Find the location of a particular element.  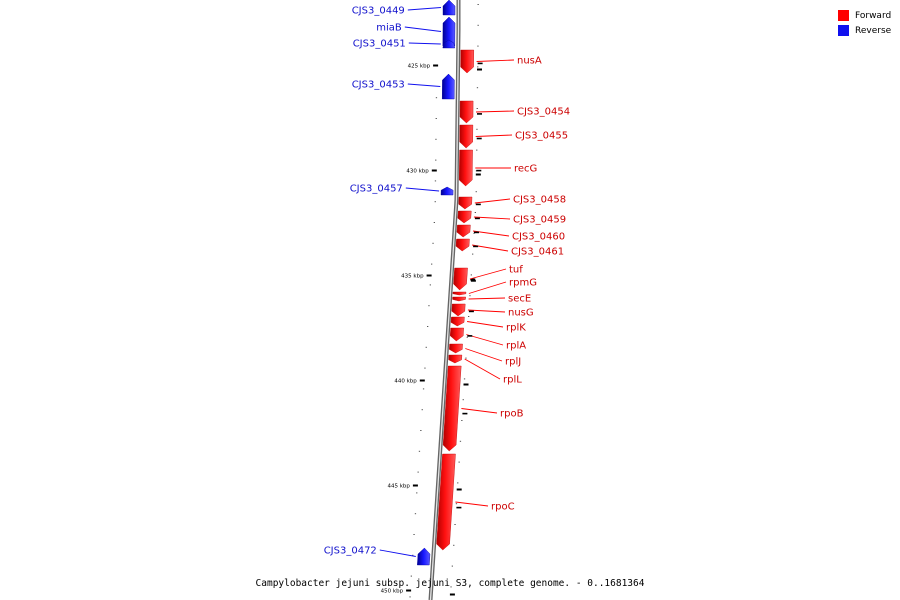

legend-reverse-label: Reverse is located at coordinates (873, 30).